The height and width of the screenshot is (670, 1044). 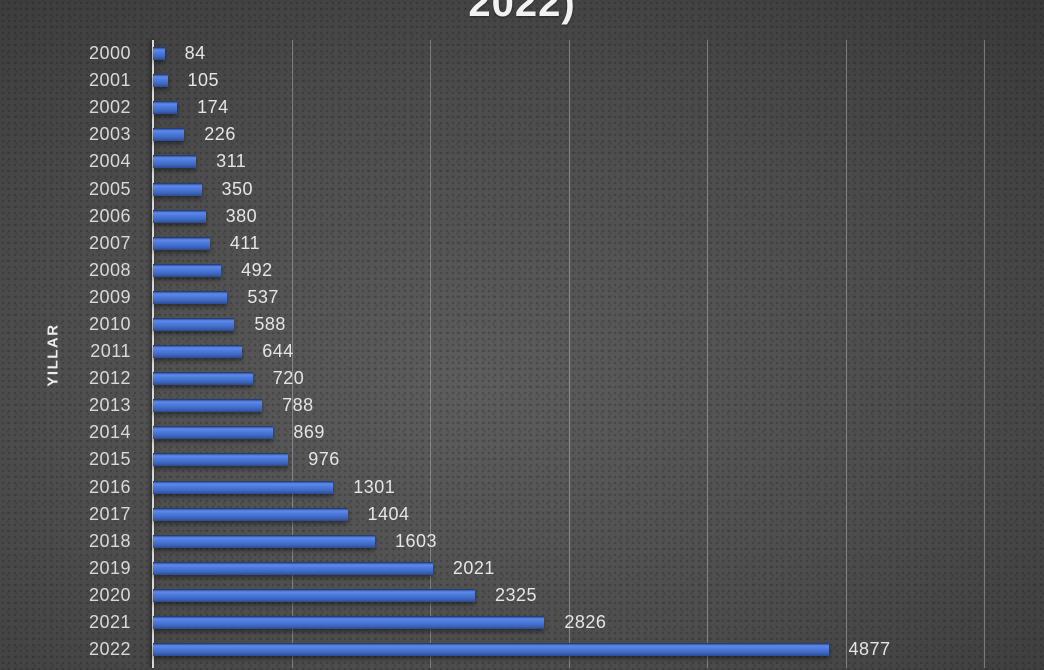 What do you see at coordinates (416, 540) in the screenshot?
I see `value-label: 1603` at bounding box center [416, 540].